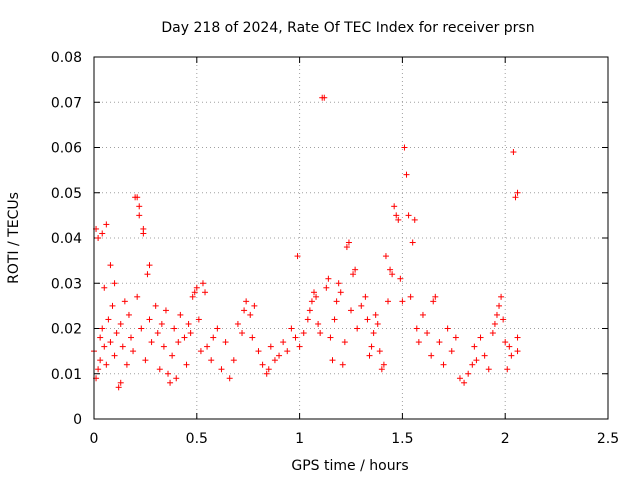 The width and height of the screenshot is (640, 480). What do you see at coordinates (66, 284) in the screenshot?
I see `y-tick-label: 0.03` at bounding box center [66, 284].